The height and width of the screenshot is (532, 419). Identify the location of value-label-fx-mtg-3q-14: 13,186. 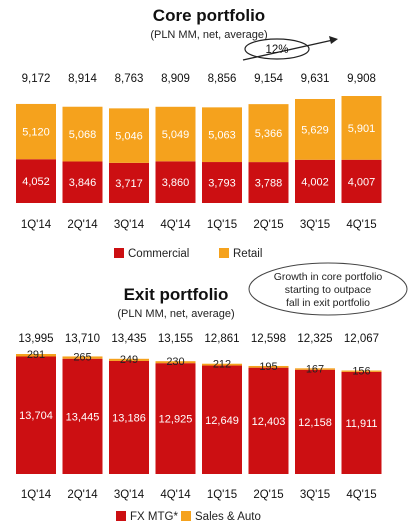
(129, 418).